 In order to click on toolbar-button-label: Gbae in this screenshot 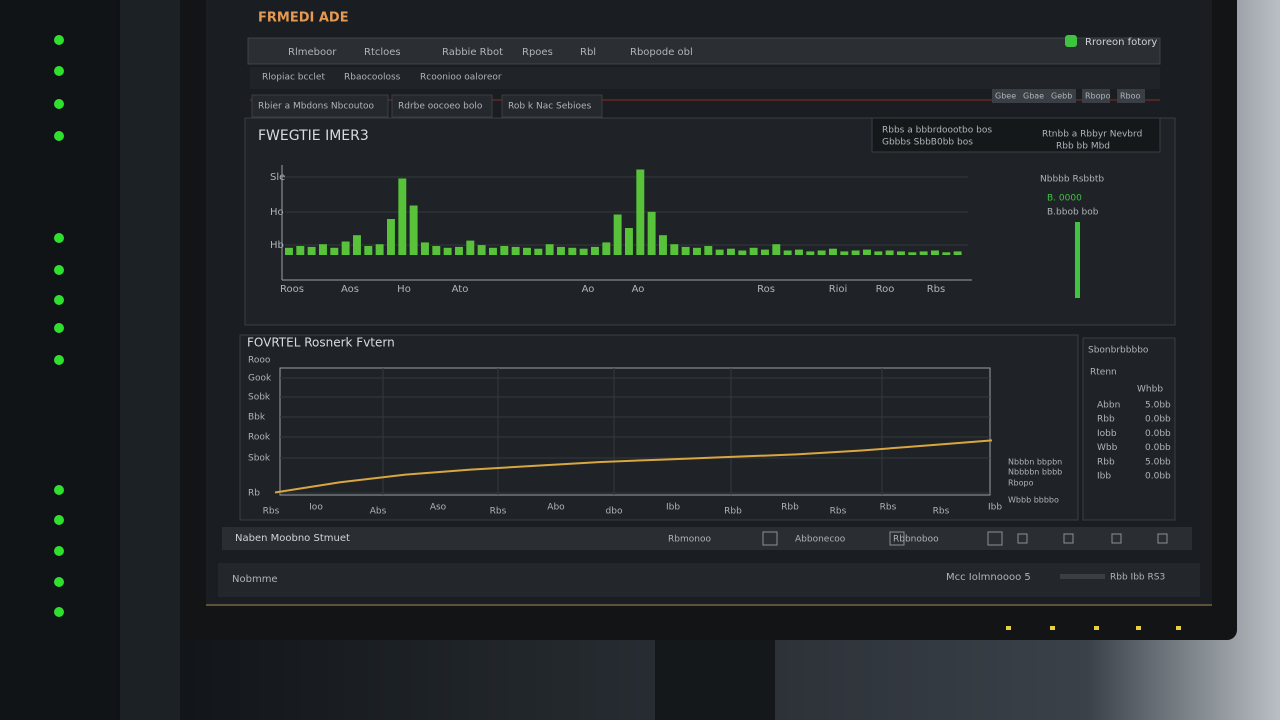, I will do `click(1033, 96)`.